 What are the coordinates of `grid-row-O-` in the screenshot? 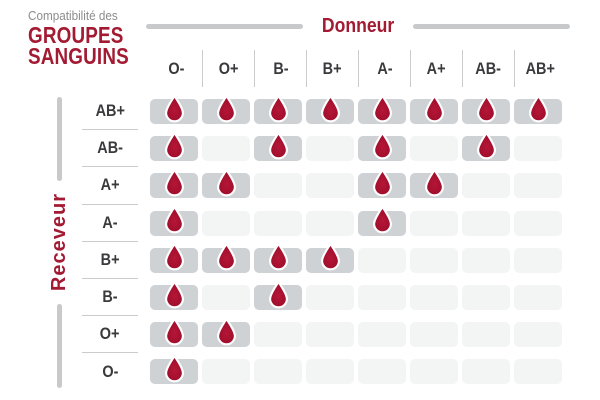 It's located at (360, 371).